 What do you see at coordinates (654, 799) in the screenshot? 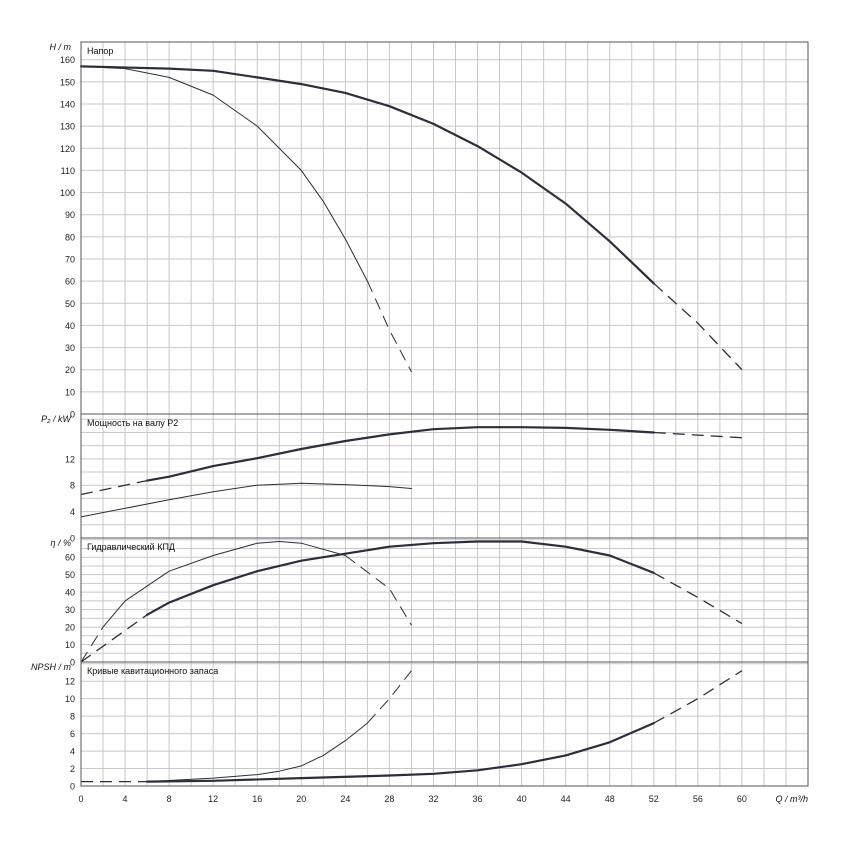
I see `x-tick-label: 52` at bounding box center [654, 799].